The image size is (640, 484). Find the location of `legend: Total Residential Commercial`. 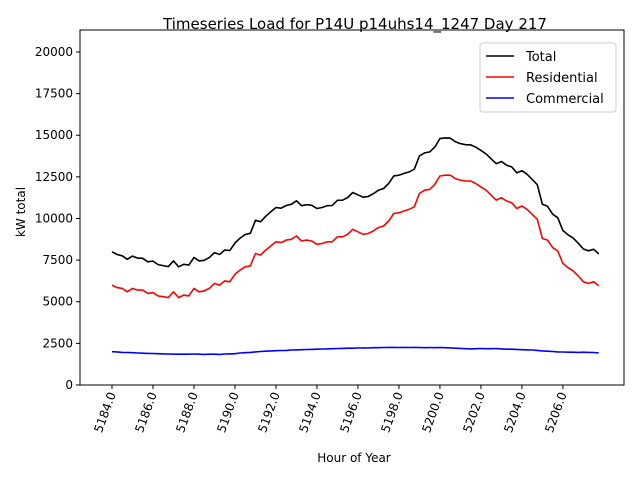

legend: Total Residential Commercial is located at coordinates (548, 77).